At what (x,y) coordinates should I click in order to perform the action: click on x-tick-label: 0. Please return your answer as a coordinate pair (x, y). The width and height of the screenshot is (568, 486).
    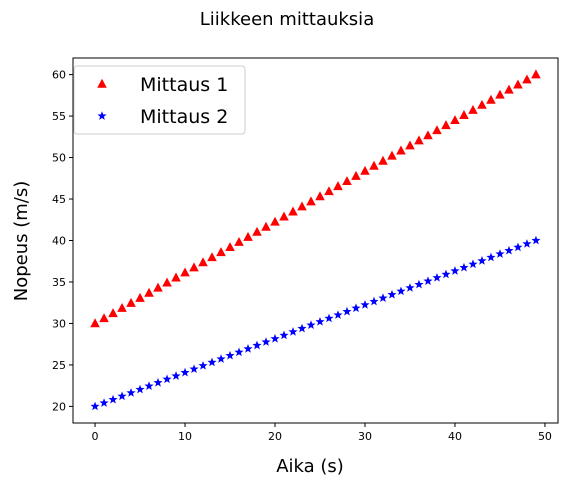
    Looking at the image, I should click on (95, 436).